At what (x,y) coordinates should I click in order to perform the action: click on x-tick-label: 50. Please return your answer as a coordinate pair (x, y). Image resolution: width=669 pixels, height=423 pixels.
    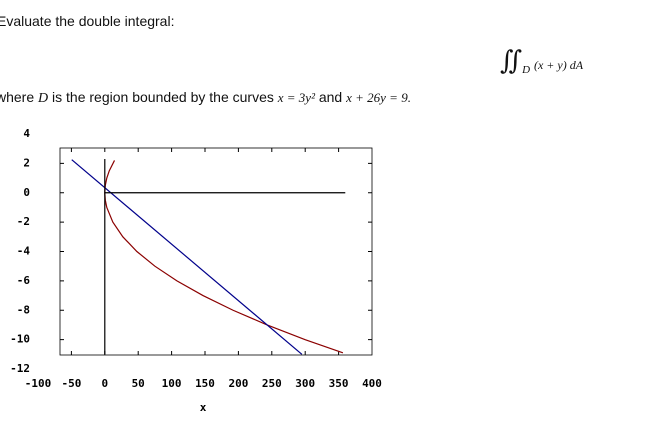
    Looking at the image, I should click on (138, 383).